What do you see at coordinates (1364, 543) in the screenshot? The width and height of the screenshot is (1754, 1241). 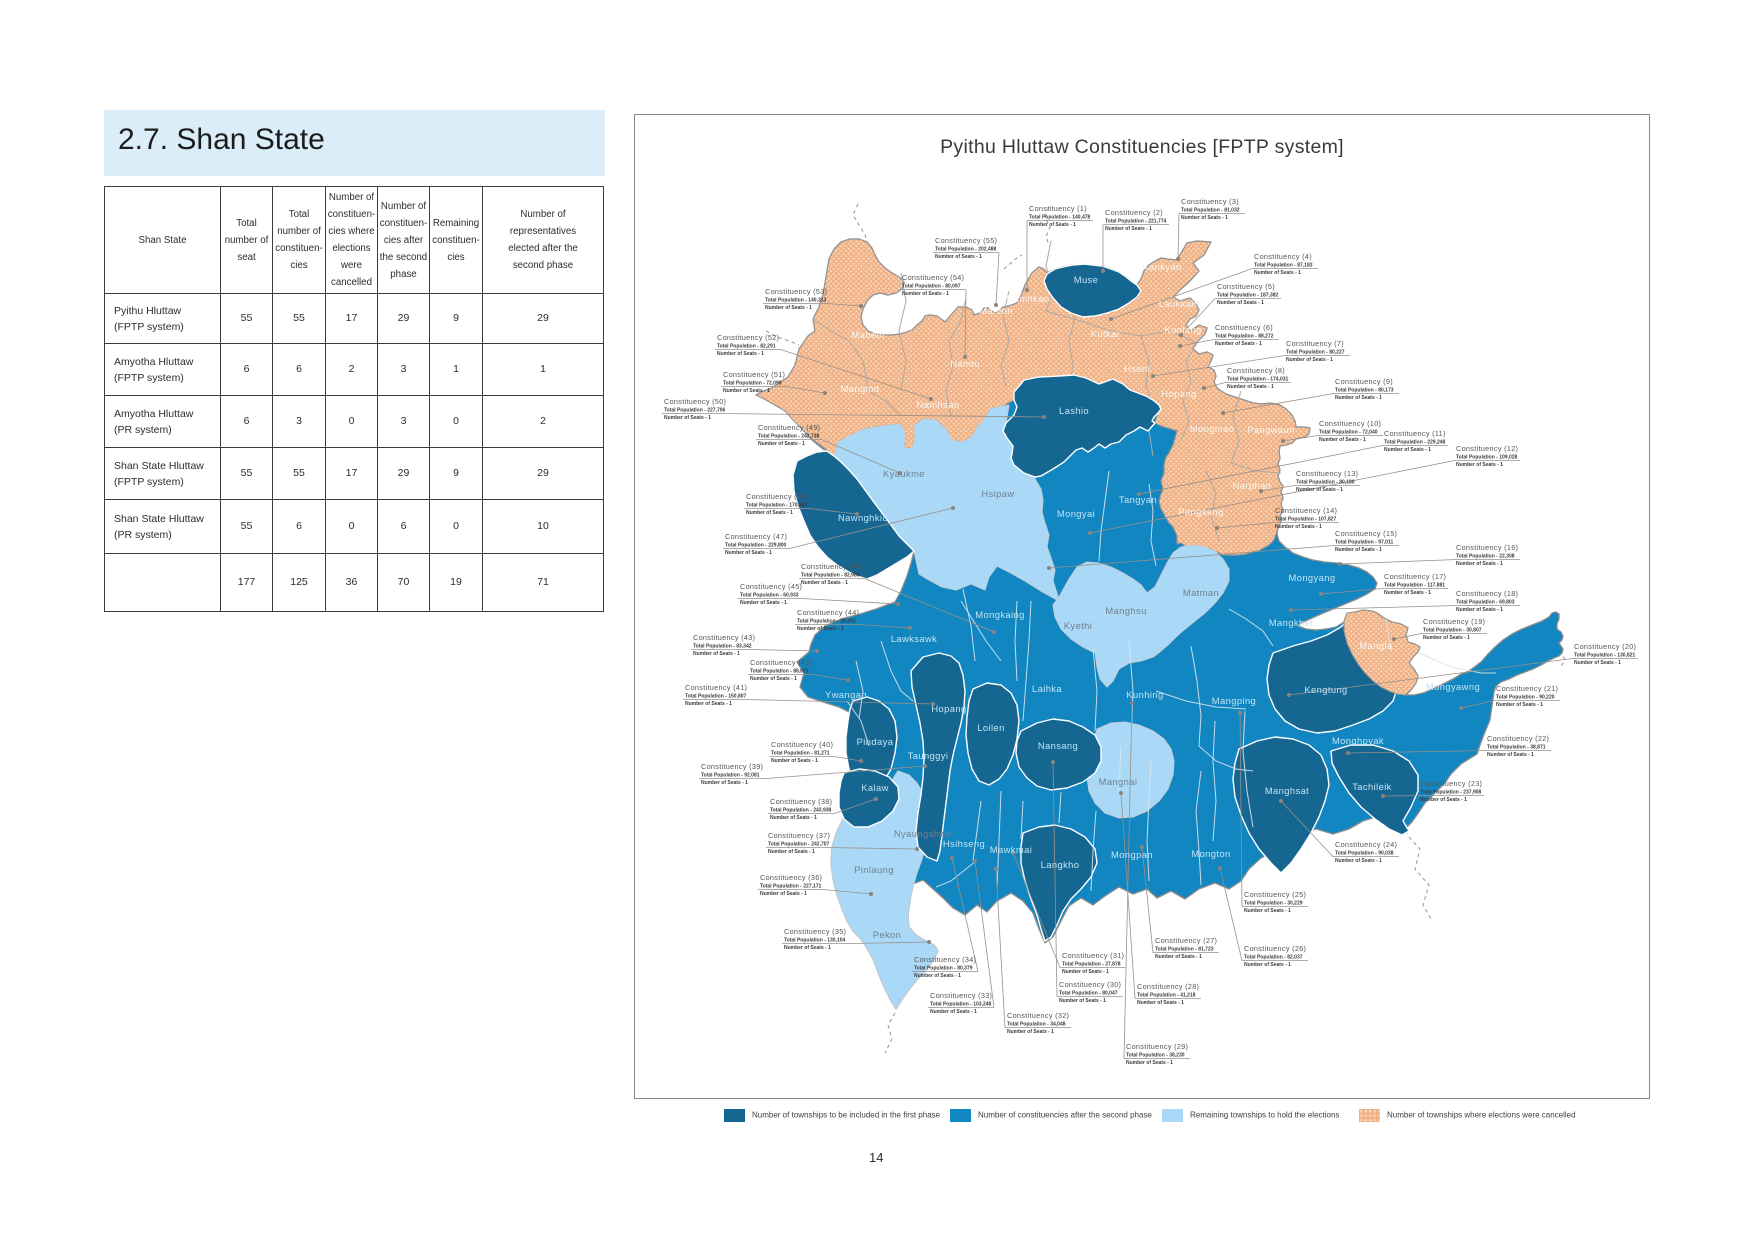 I see `svg-text: Total Population - 97,011` at bounding box center [1364, 543].